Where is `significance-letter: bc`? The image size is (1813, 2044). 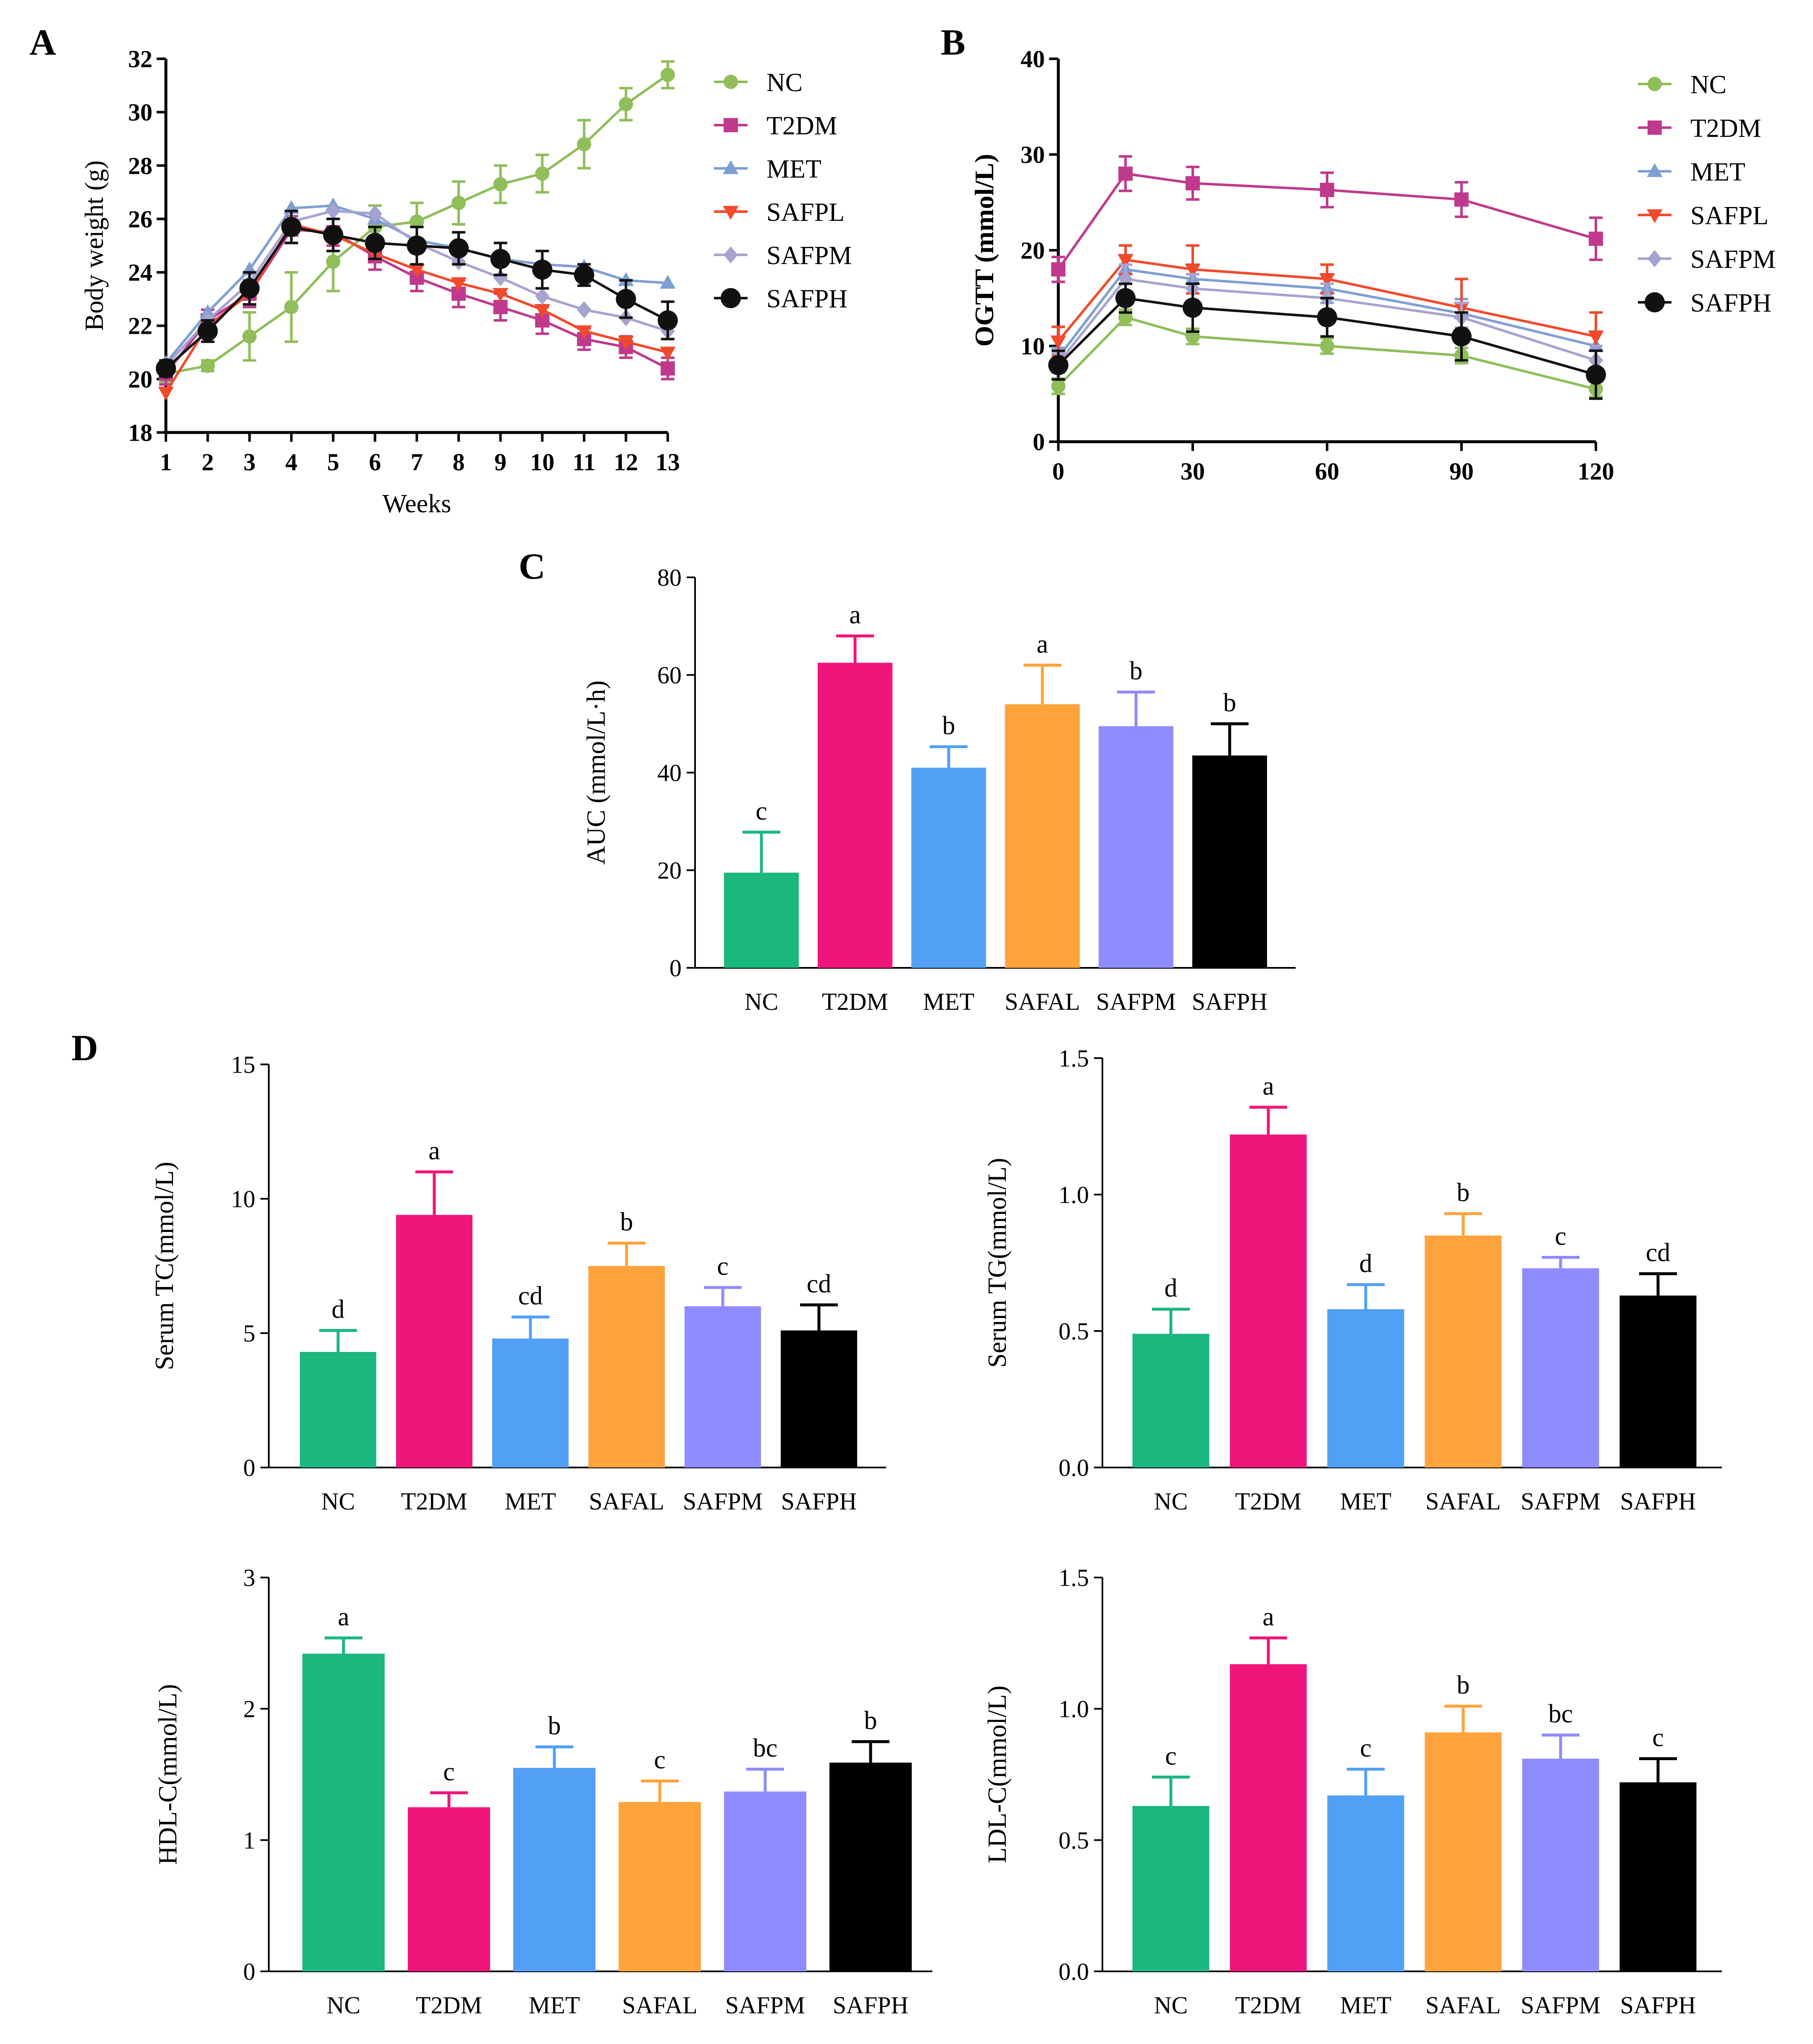 significance-letter: bc is located at coordinates (1560, 1714).